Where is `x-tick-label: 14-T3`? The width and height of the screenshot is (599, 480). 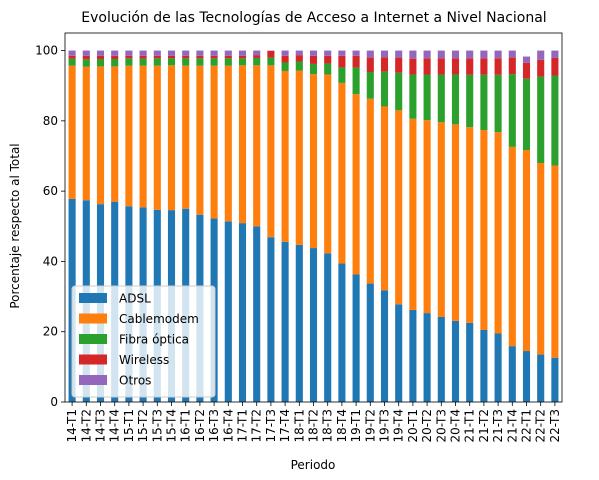
x-tick-label: 14-T3 is located at coordinates (101, 425).